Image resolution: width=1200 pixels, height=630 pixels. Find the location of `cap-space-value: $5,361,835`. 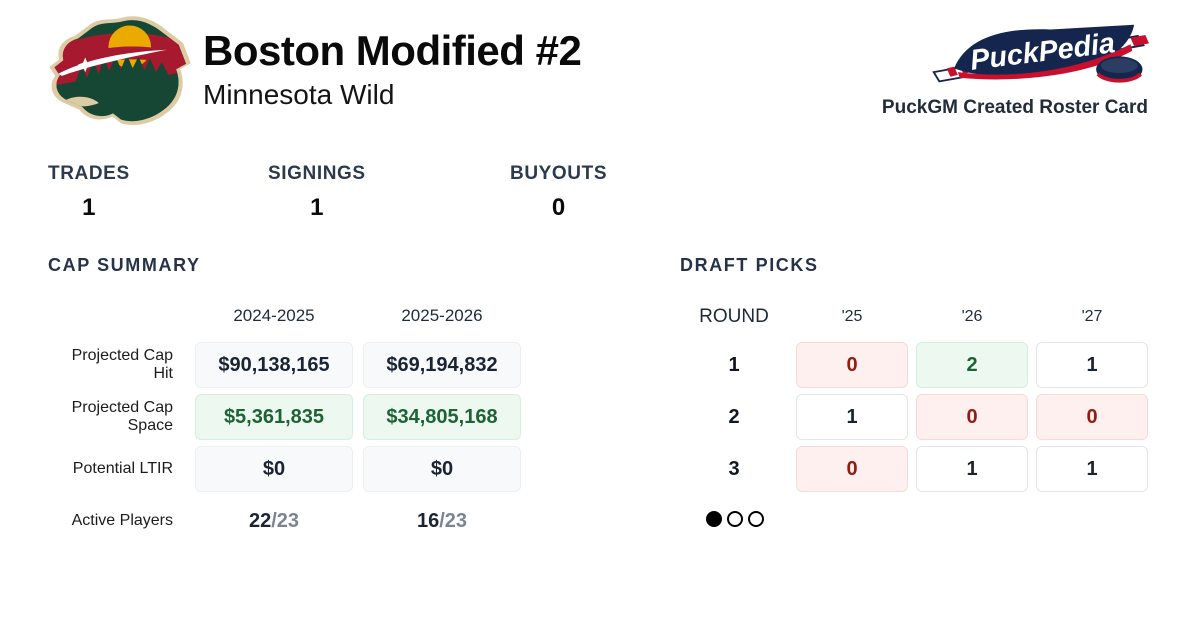

cap-space-value: $5,361,835 is located at coordinates (274, 417).